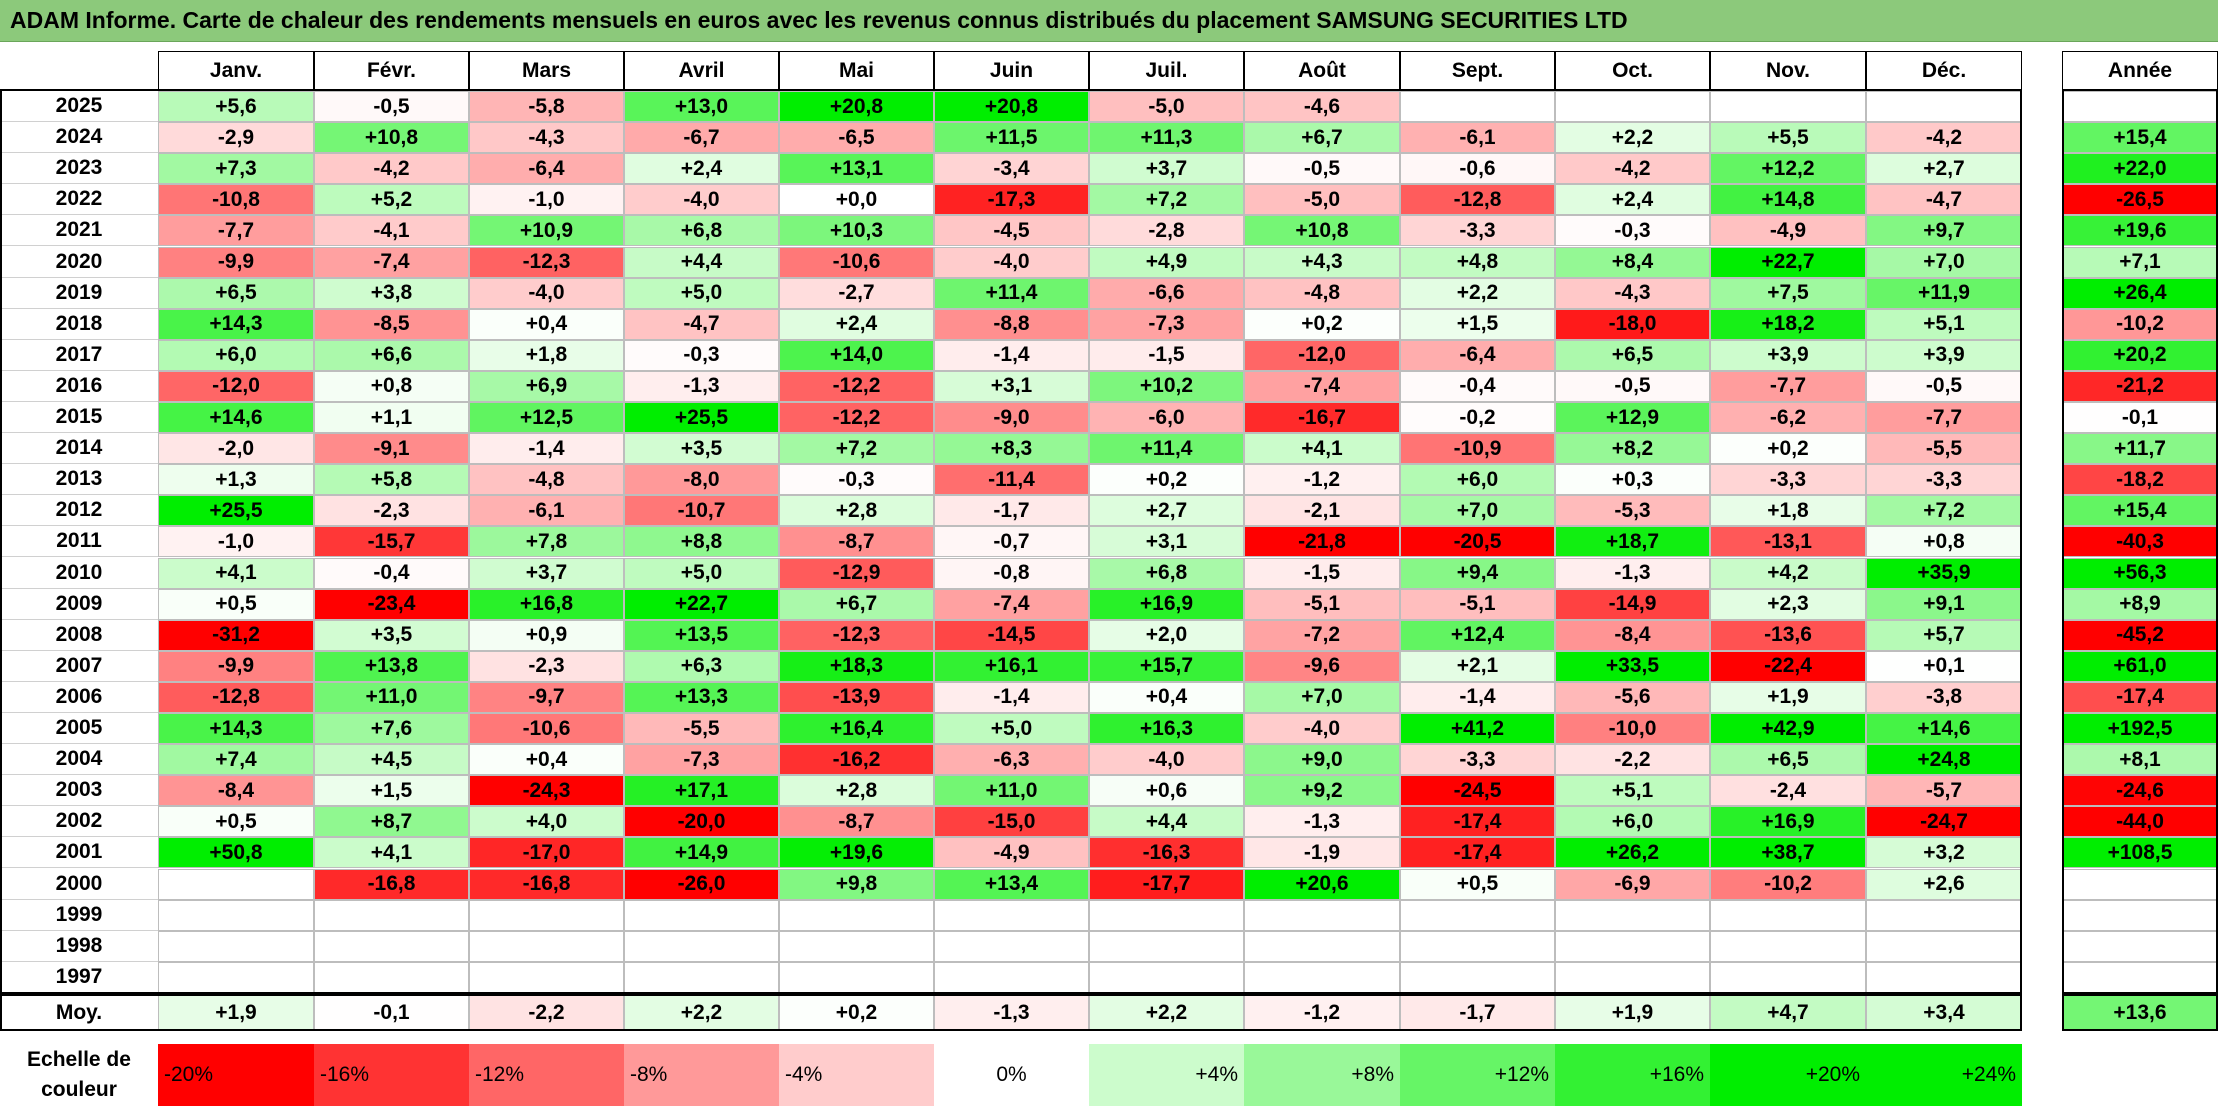 Image resolution: width=2218 pixels, height=1106 pixels. What do you see at coordinates (1166, 169) in the screenshot?
I see `heatmap-cell: +3,7` at bounding box center [1166, 169].